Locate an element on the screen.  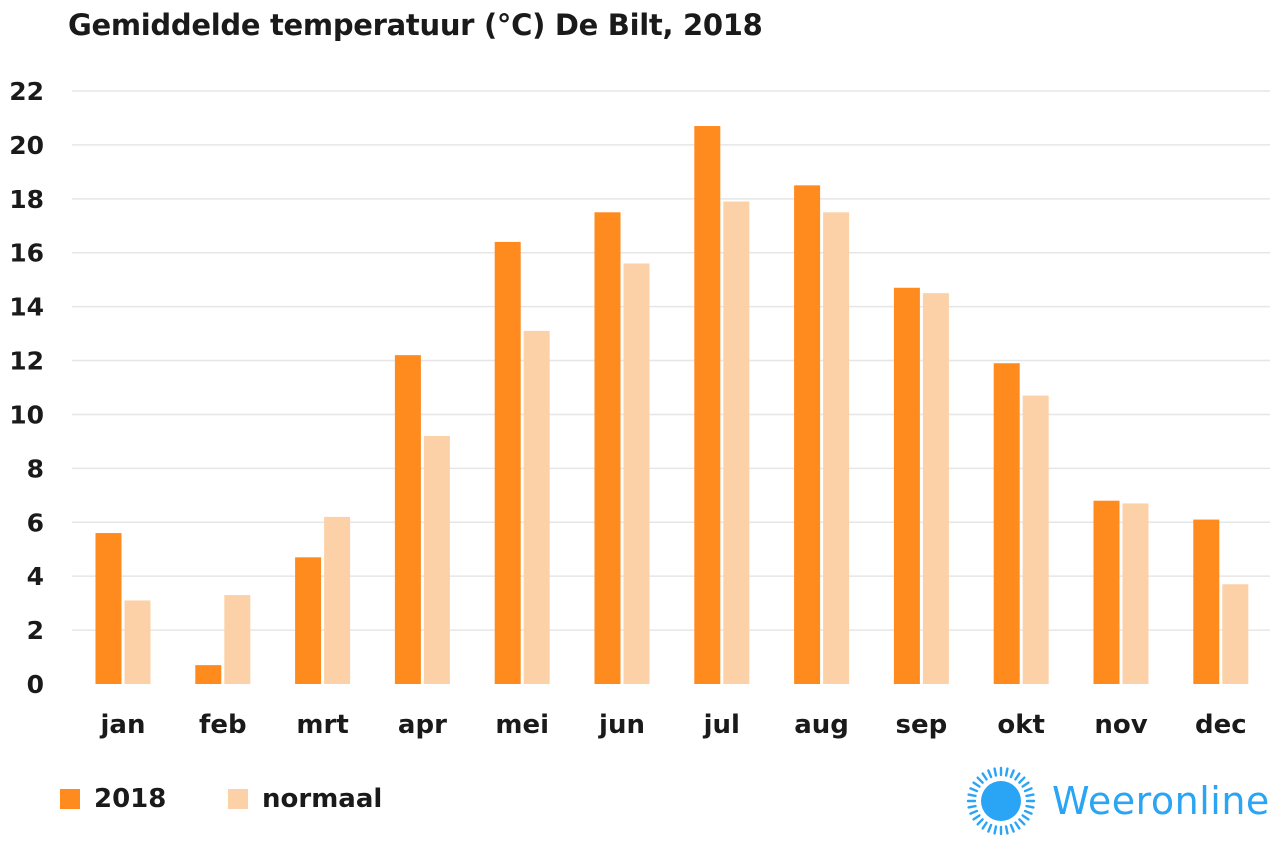
x-tick-label: jun is located at coordinates (621, 725).